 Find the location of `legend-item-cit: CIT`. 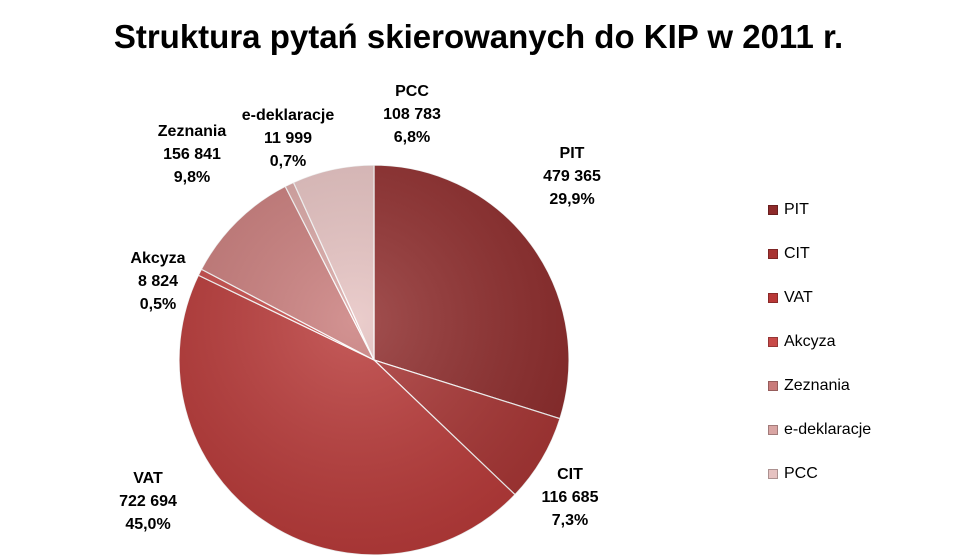

legend-item-cit: CIT is located at coordinates (789, 254).